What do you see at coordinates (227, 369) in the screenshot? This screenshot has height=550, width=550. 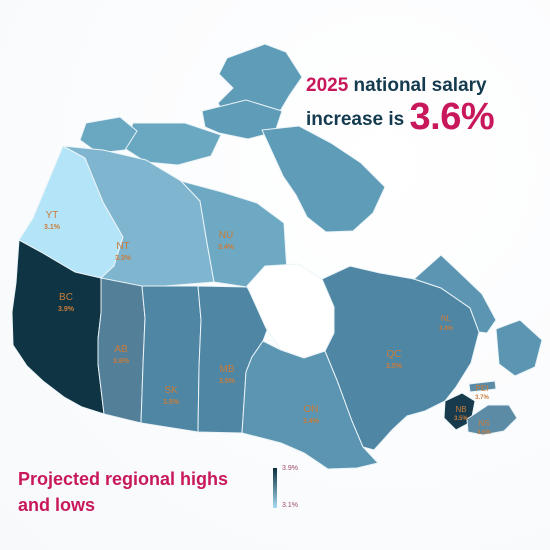 I see `region-code: MB` at bounding box center [227, 369].